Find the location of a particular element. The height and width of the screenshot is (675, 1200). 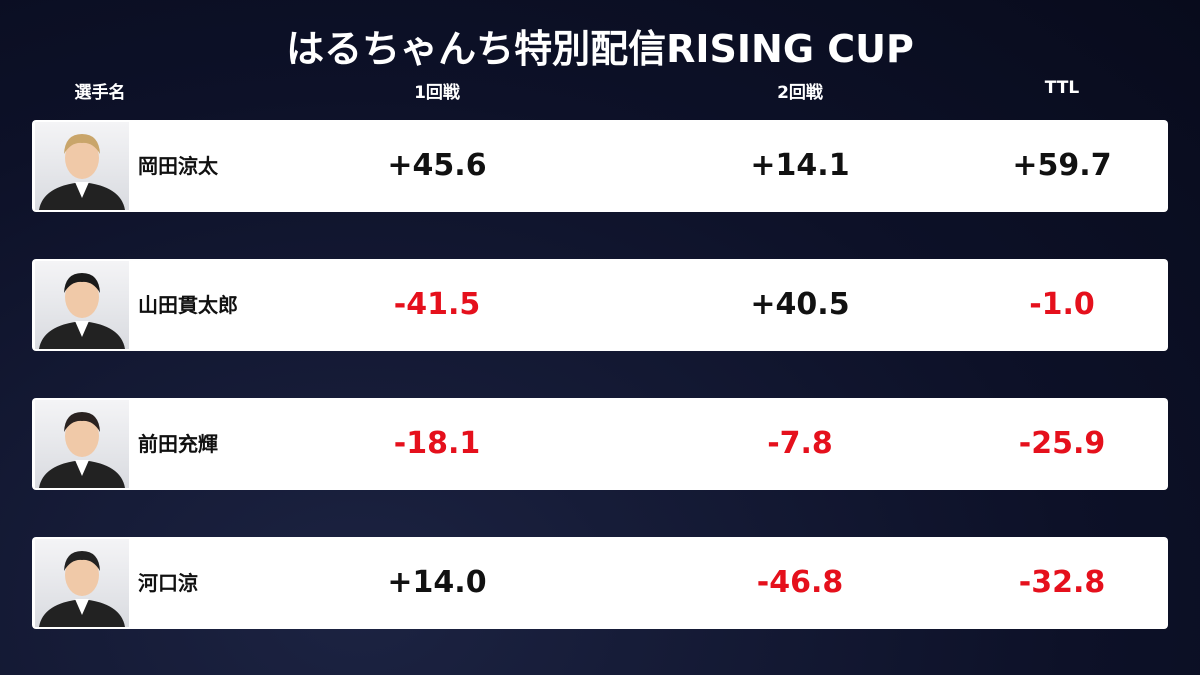

column-header: 1回戦 is located at coordinates (437, 93).